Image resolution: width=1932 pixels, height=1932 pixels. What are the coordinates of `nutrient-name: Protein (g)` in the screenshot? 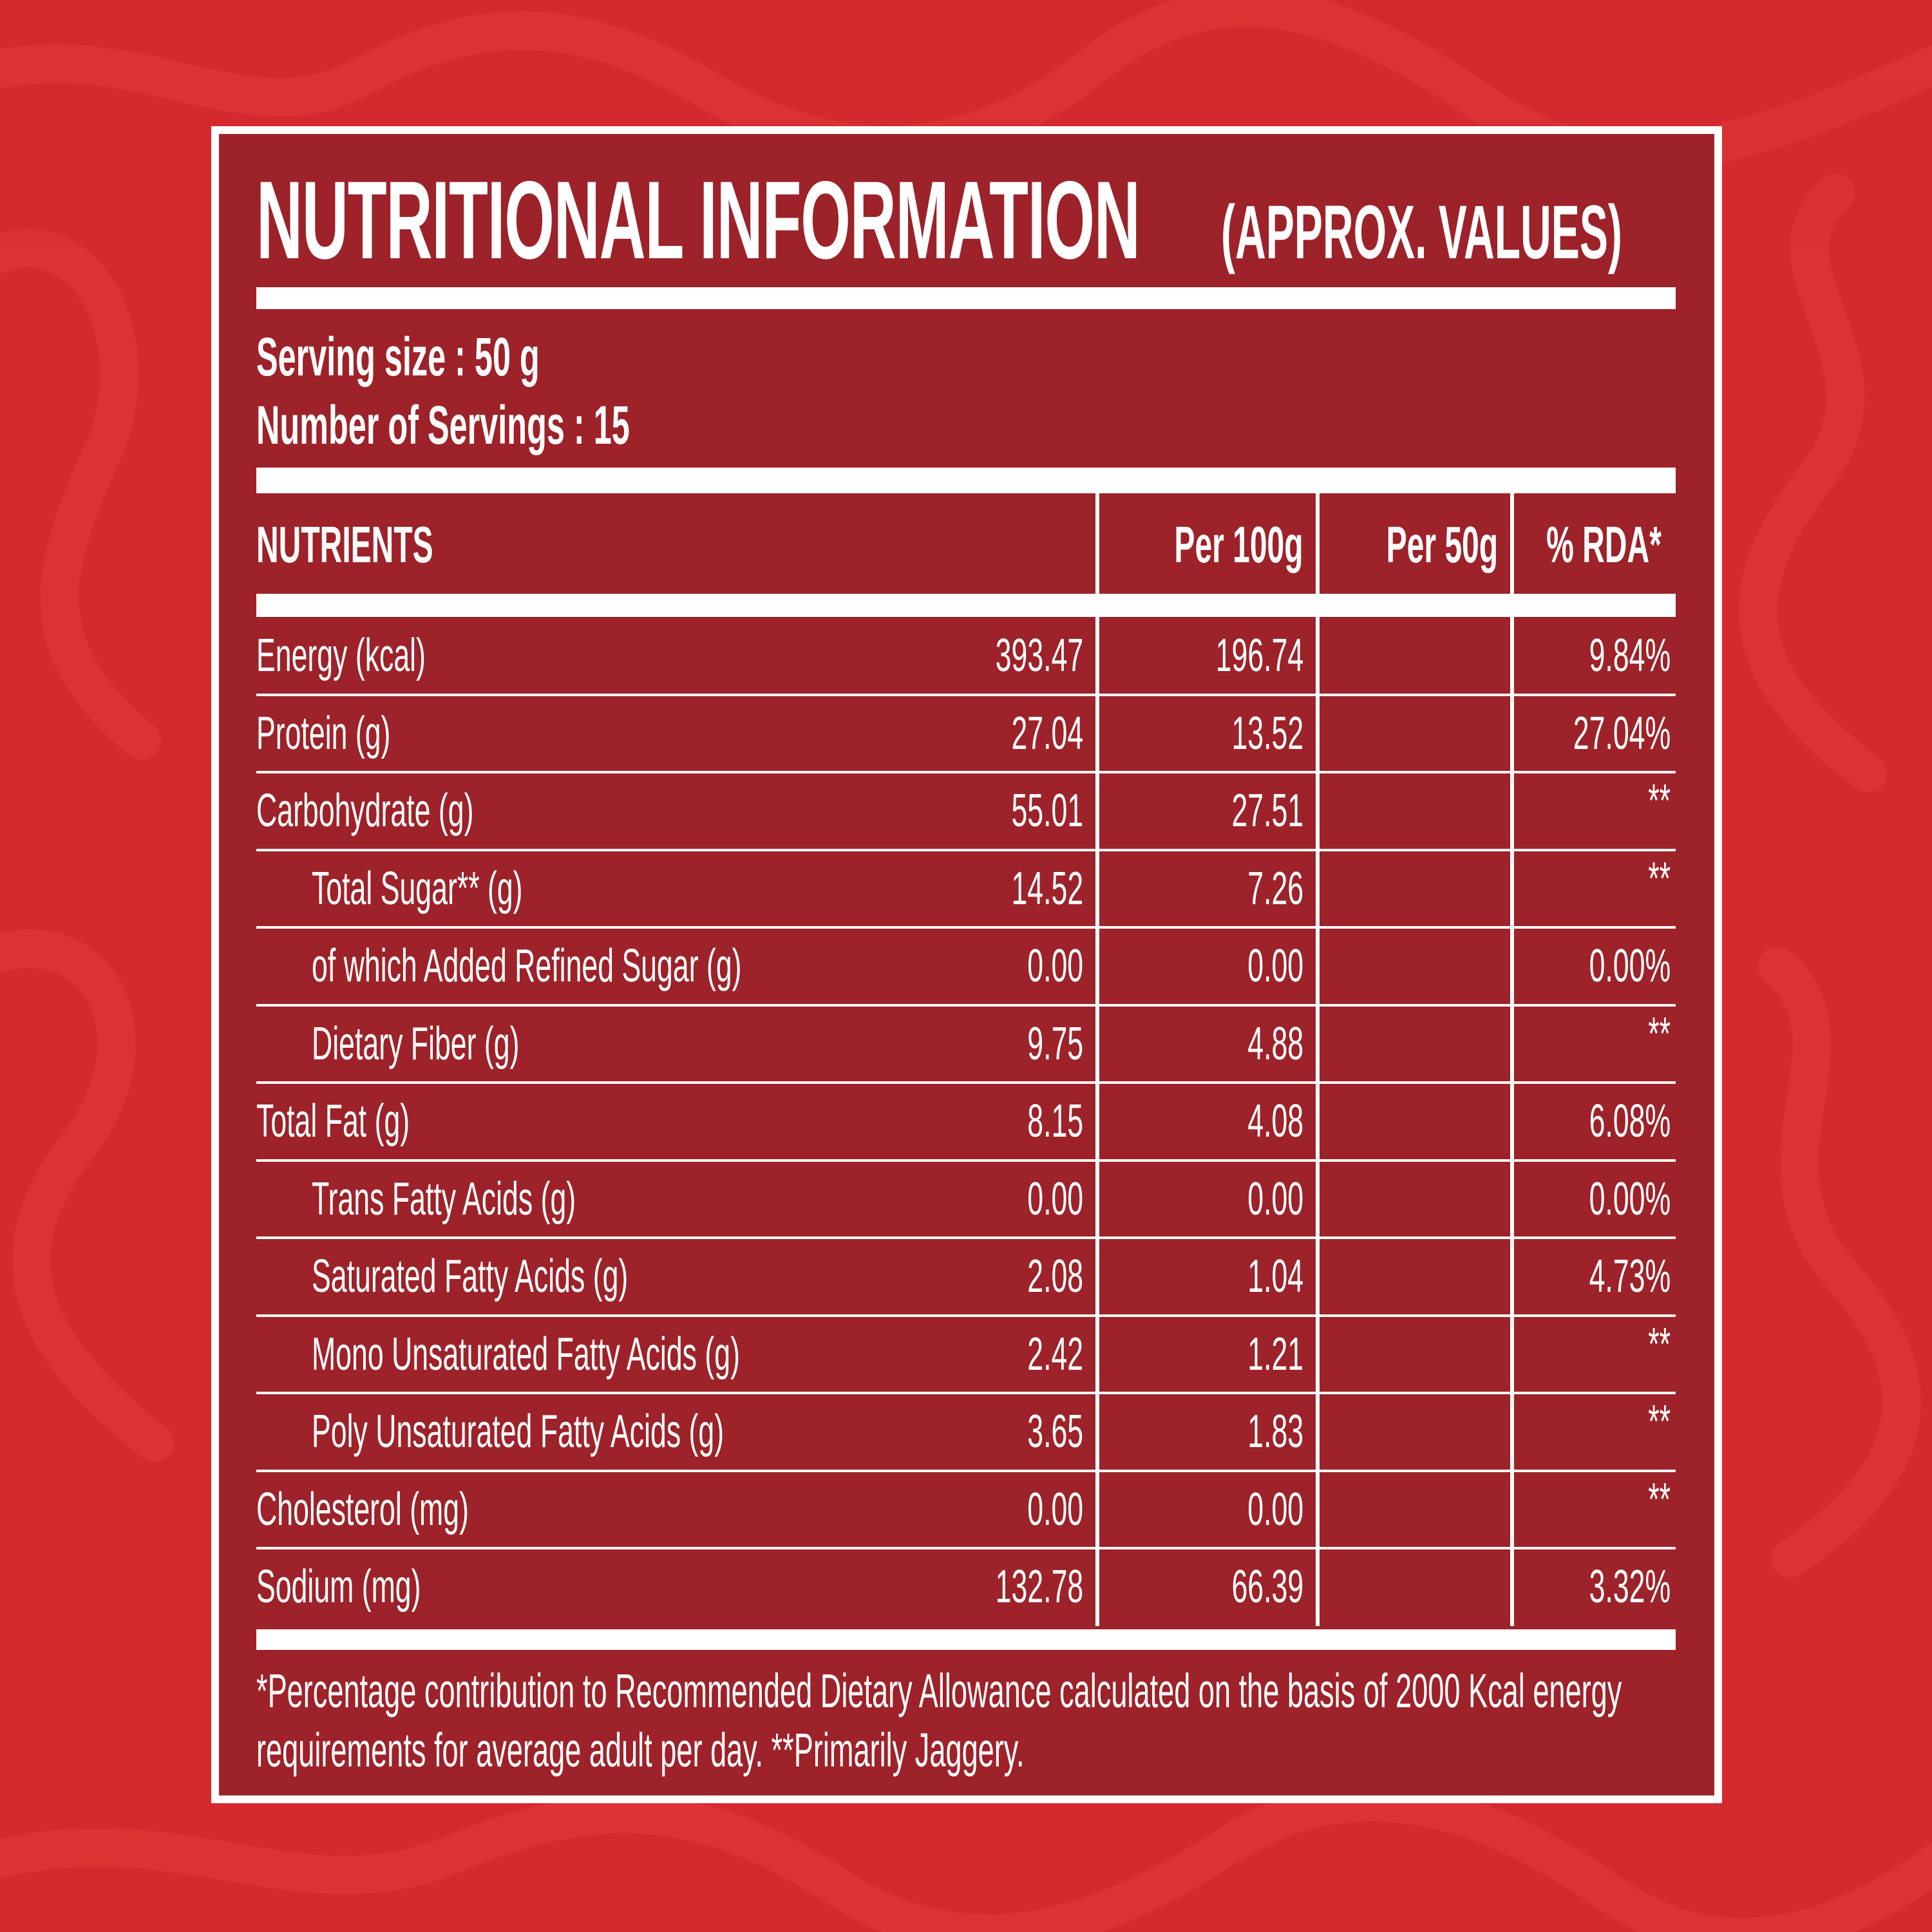 It's located at (323, 733).